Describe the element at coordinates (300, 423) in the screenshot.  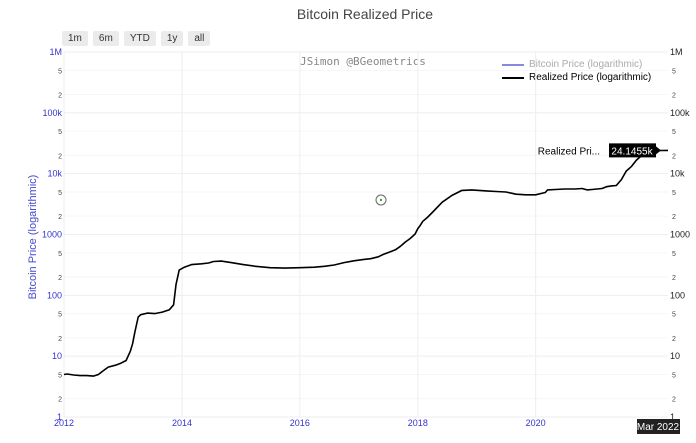
I see `x-tick-label: 2016` at that location.